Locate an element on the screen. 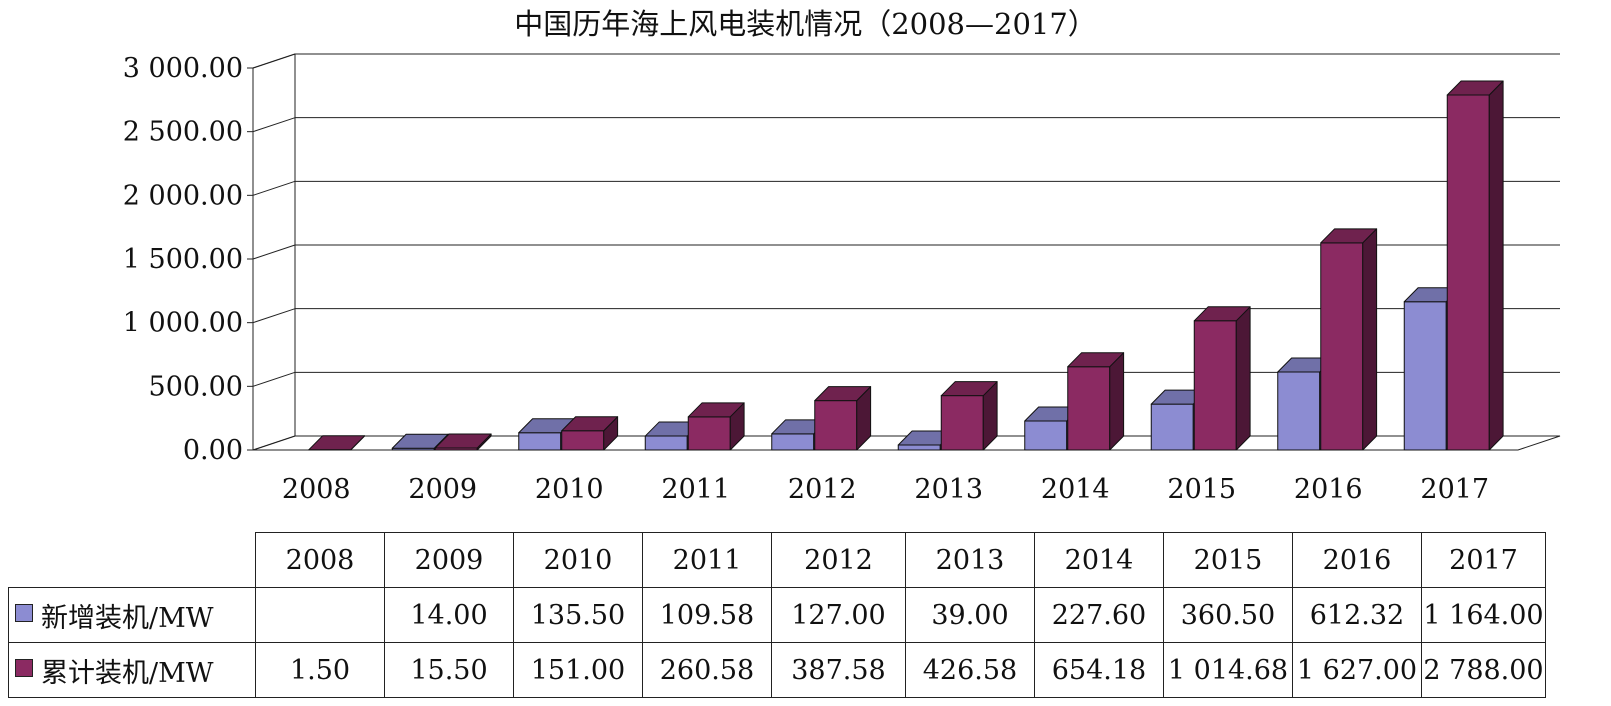  table-header-year: 2013 is located at coordinates (970, 560).